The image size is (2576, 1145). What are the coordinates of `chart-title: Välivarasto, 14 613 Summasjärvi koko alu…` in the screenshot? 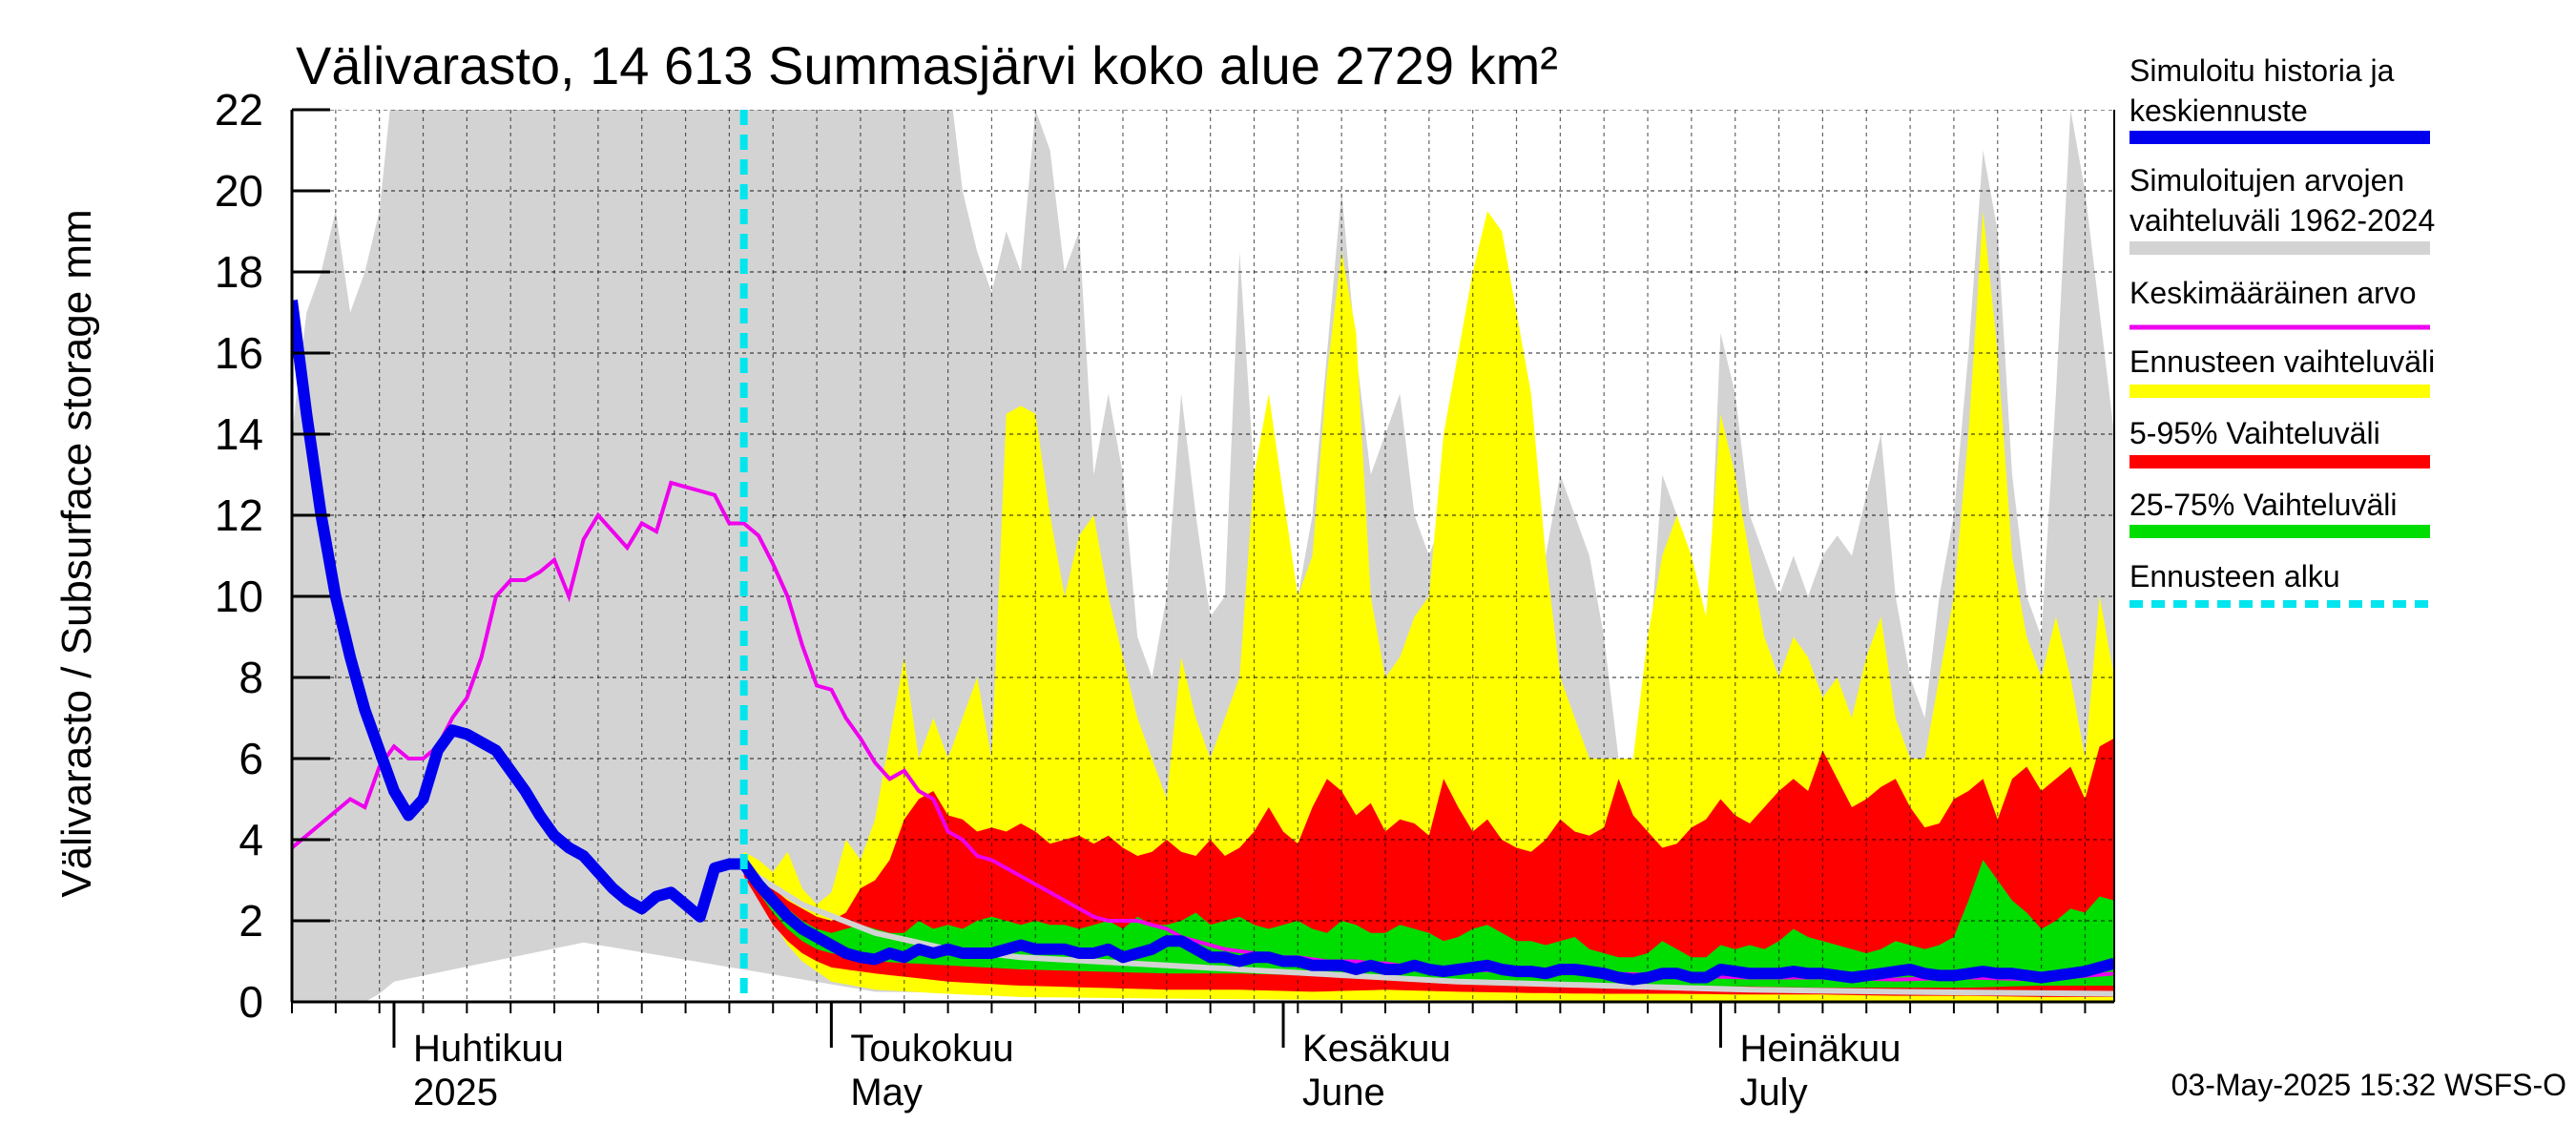 It's located at (927, 65).